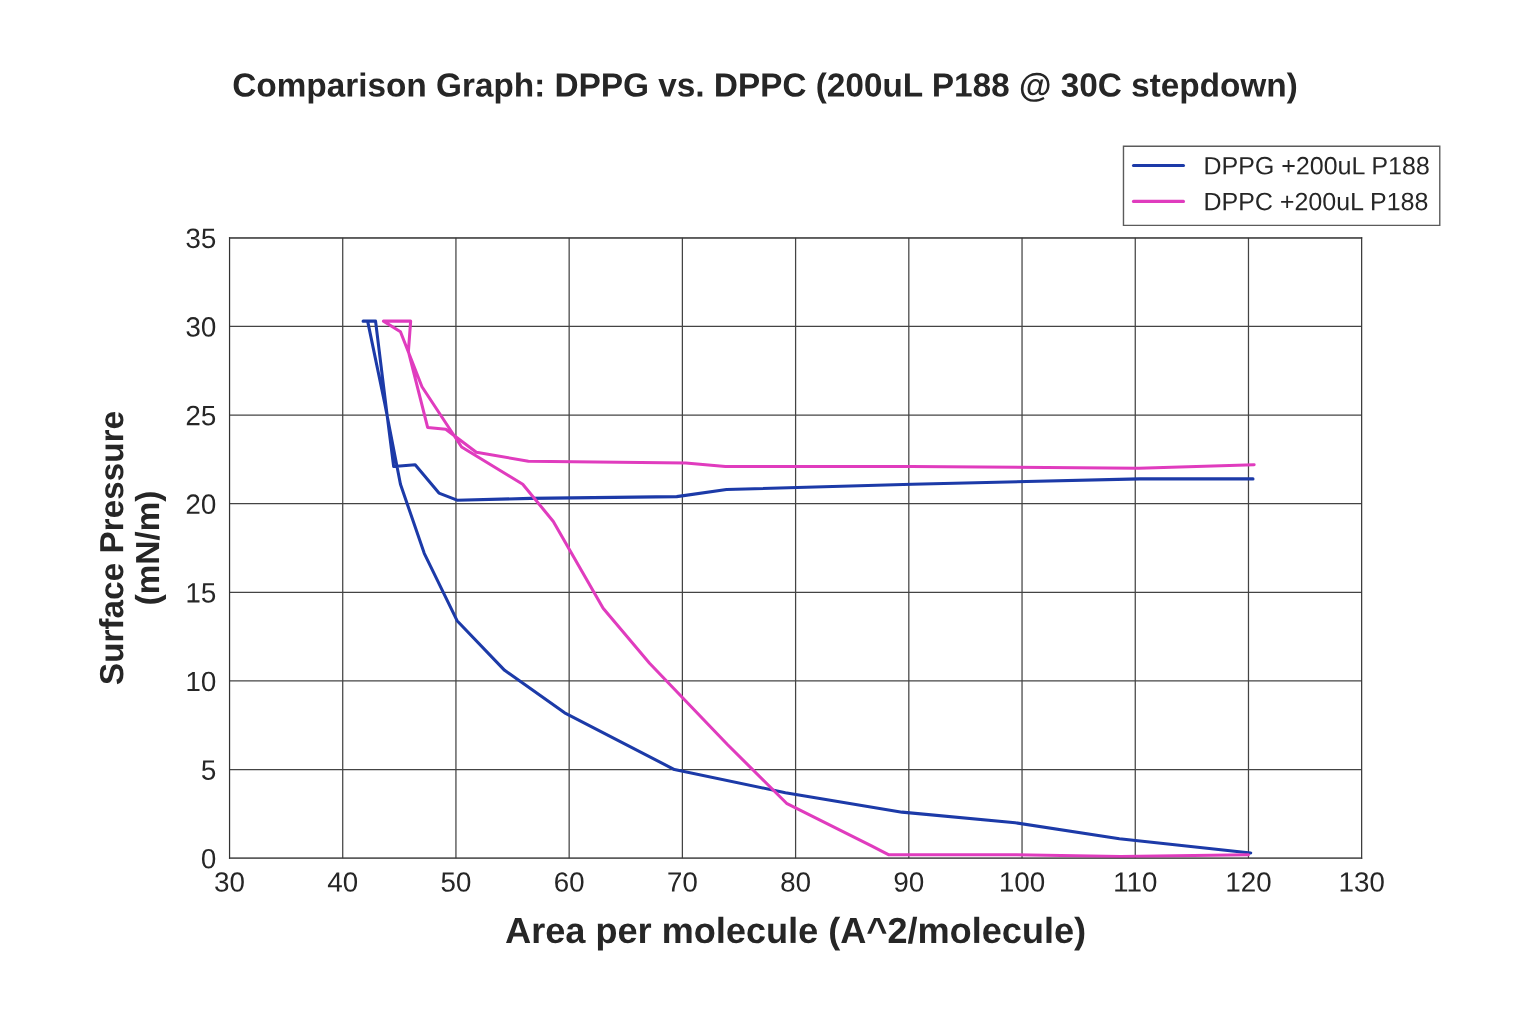  Describe the element at coordinates (795, 882) in the screenshot. I see `x-tick-label: 80` at that location.